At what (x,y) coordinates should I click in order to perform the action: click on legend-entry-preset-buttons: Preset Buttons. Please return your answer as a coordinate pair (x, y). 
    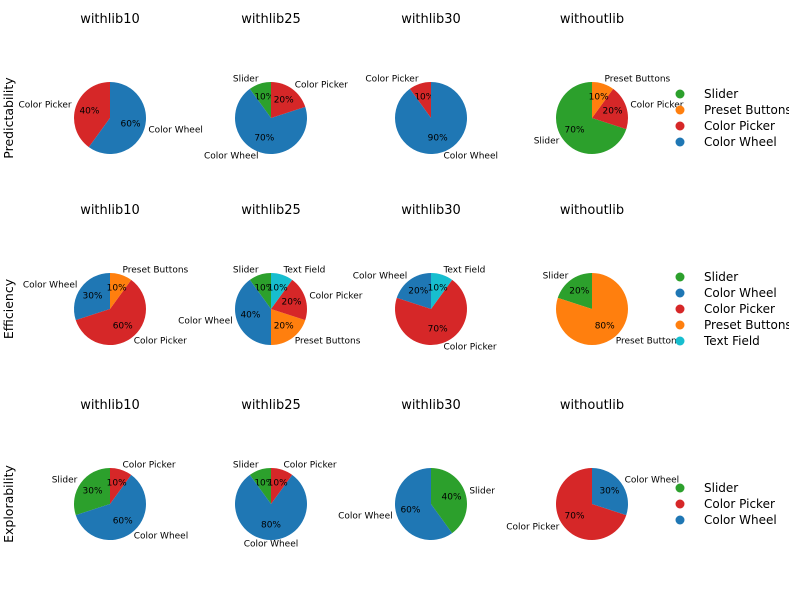
    Looking at the image, I should click on (746, 110).